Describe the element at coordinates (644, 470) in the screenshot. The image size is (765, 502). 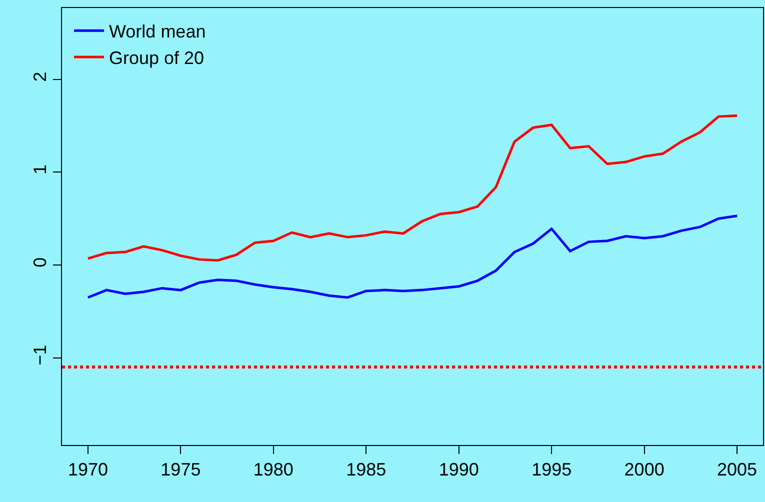
I see `x-tick-label: 2000` at that location.